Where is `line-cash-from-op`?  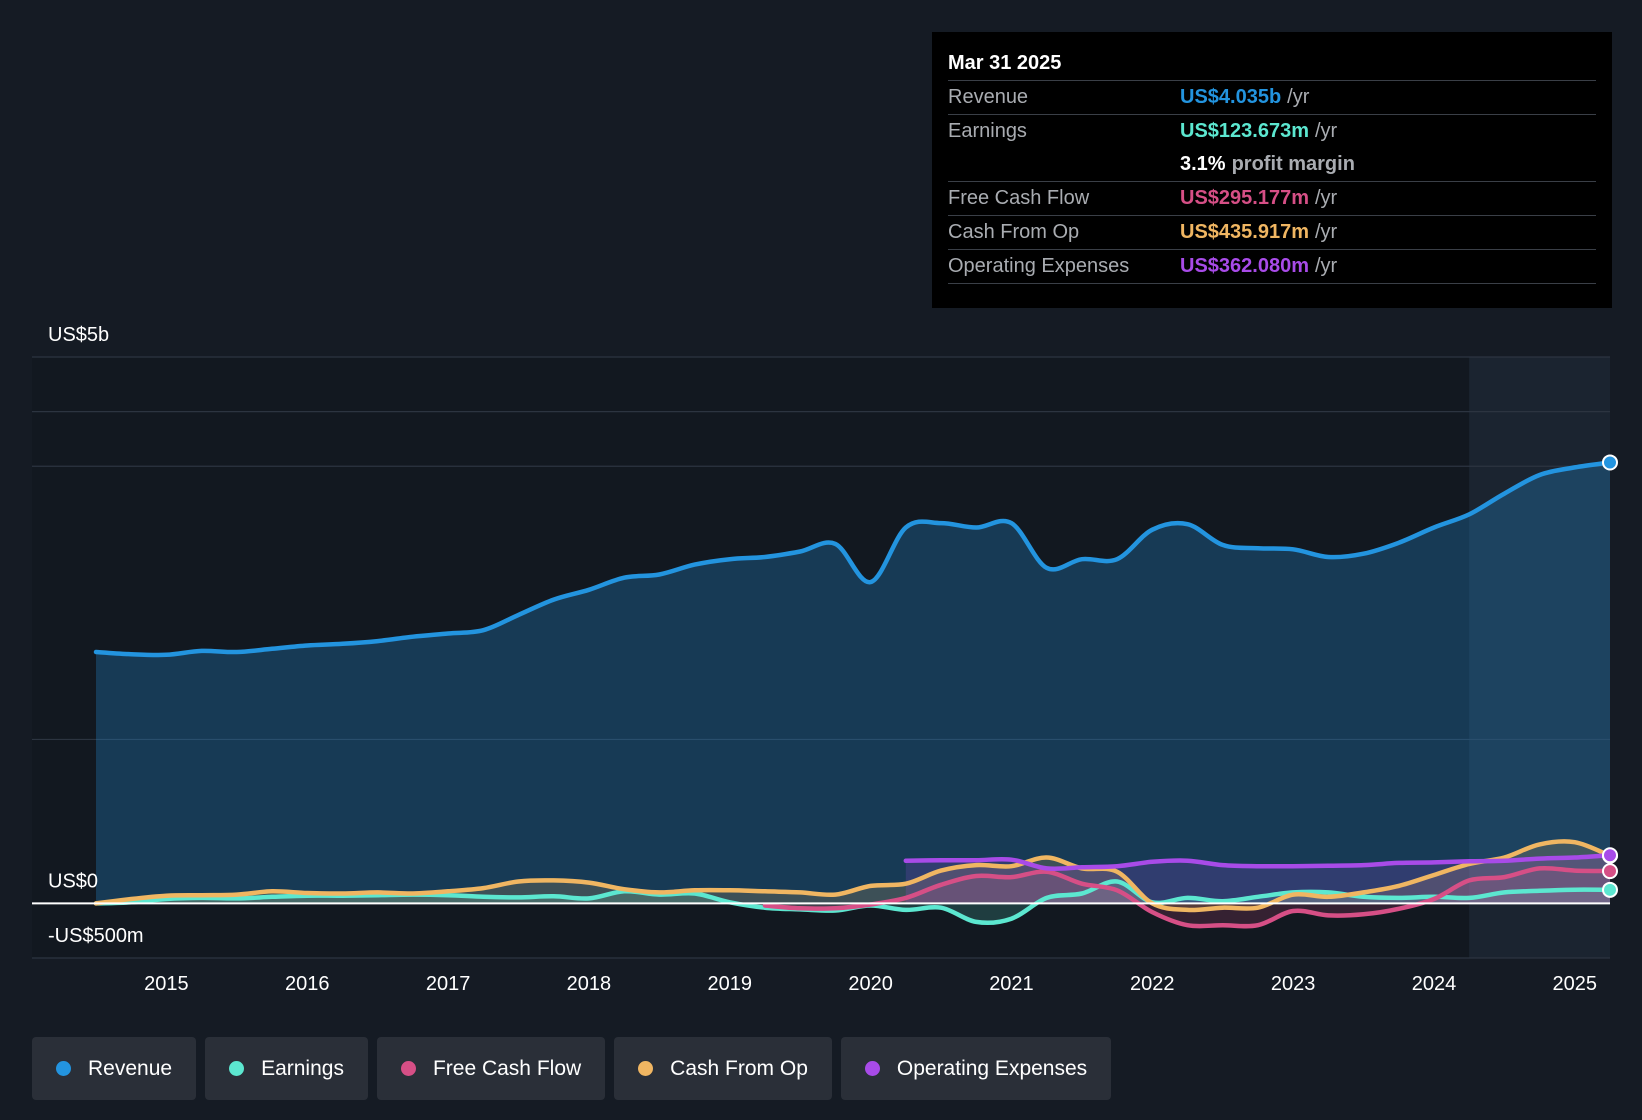
line-cash-from-op is located at coordinates (853, 876).